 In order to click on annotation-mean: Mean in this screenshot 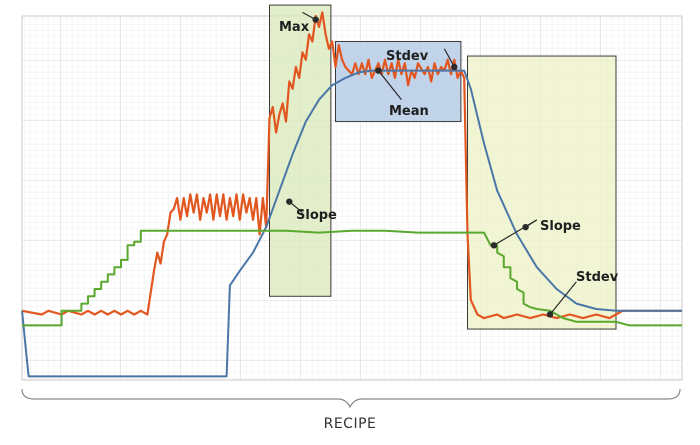, I will do `click(409, 111)`.